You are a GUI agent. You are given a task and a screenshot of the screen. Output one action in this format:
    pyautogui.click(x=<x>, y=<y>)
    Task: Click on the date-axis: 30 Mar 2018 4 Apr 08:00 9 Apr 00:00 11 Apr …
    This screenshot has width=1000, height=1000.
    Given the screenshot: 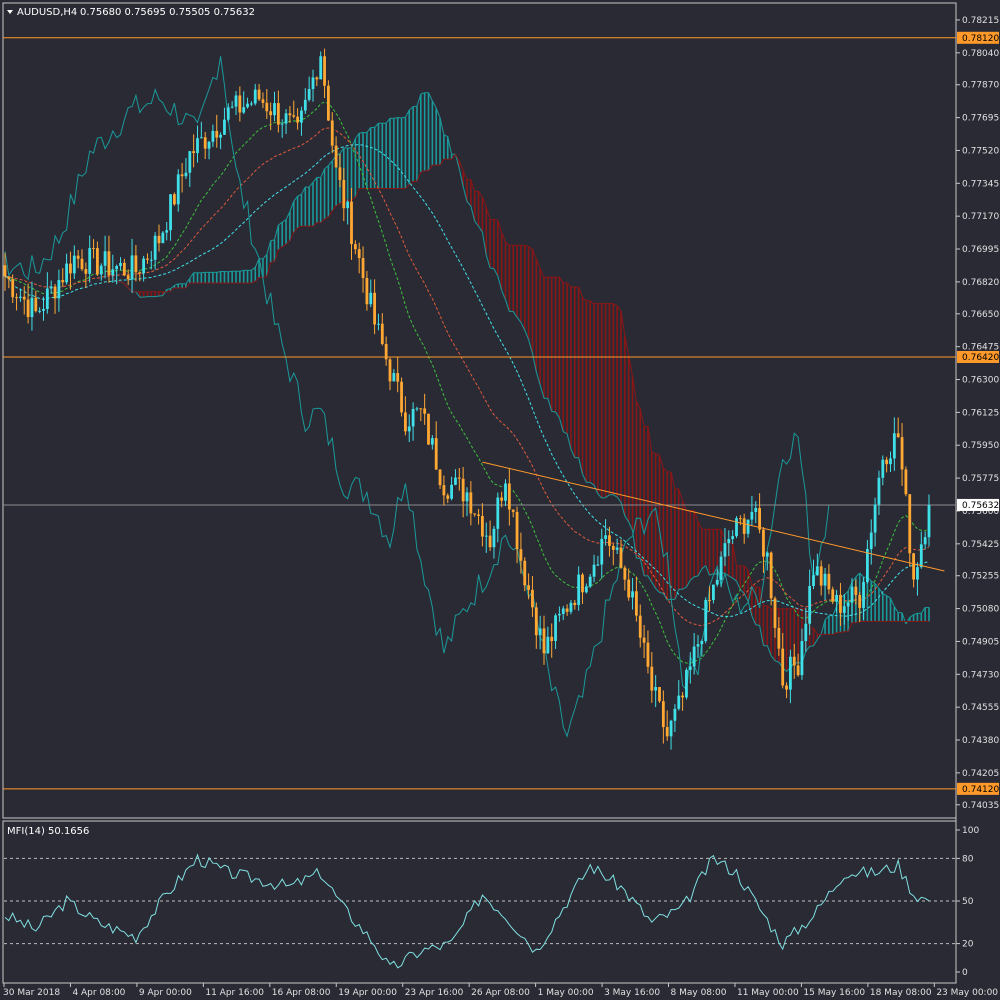 What is the action you would take?
    pyautogui.click(x=500, y=990)
    